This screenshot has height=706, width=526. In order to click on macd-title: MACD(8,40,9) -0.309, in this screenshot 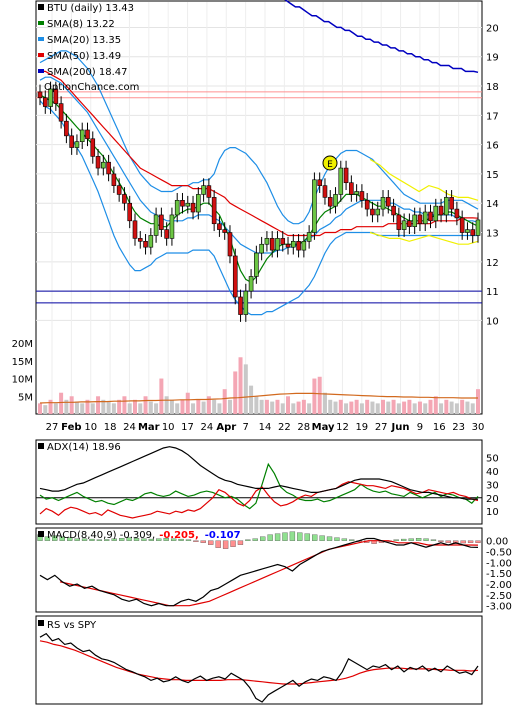, I will do `click(101, 535)`.